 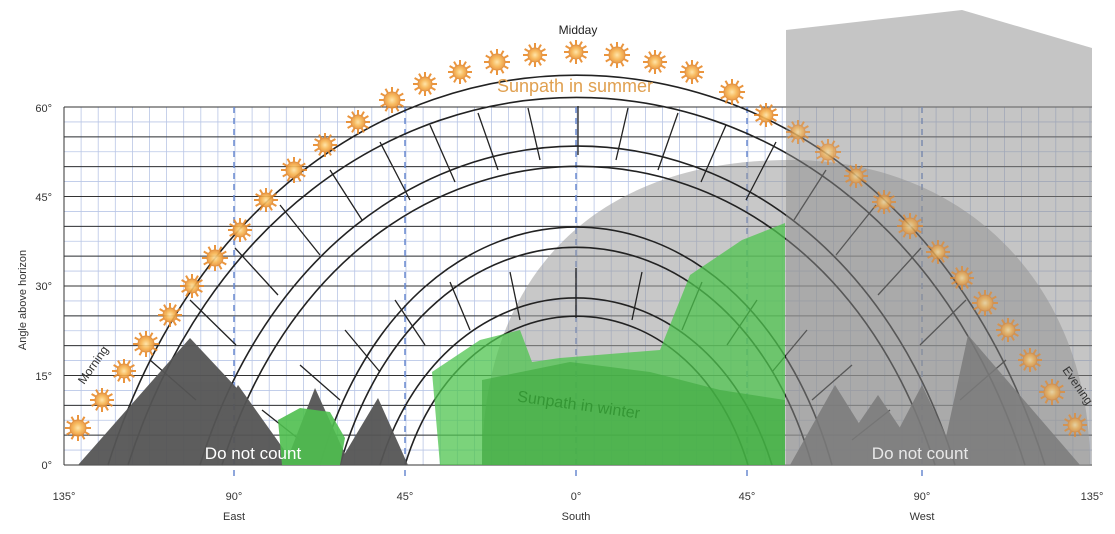 I want to click on morning-label: Morning, so click(x=93, y=365).